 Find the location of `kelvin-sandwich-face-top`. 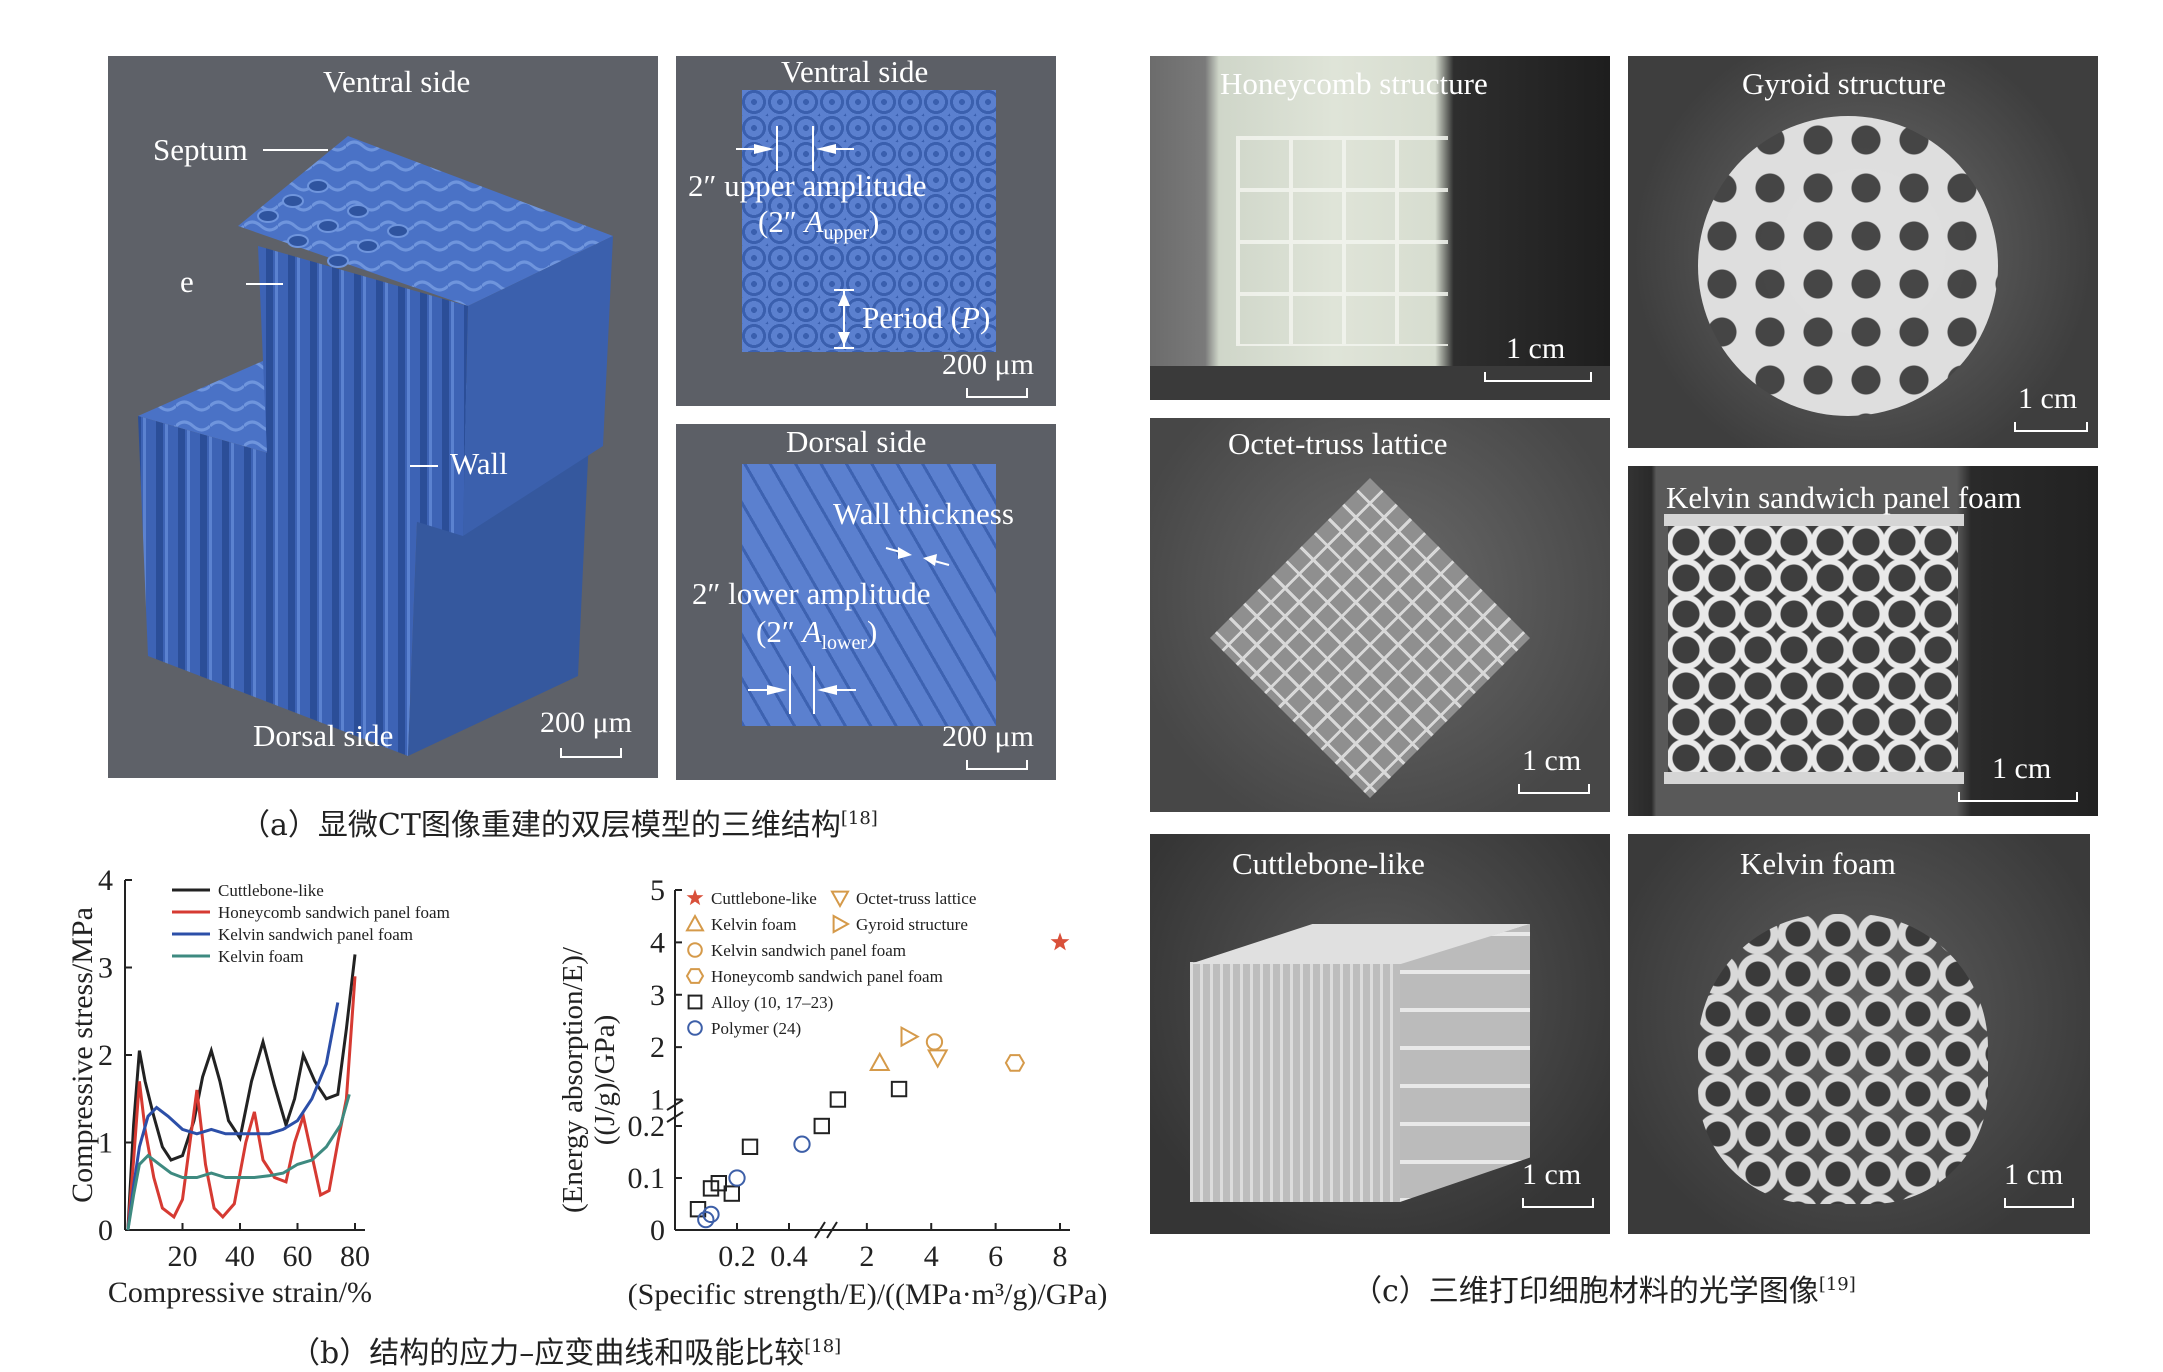

kelvin-sandwich-face-top is located at coordinates (1814, 520).